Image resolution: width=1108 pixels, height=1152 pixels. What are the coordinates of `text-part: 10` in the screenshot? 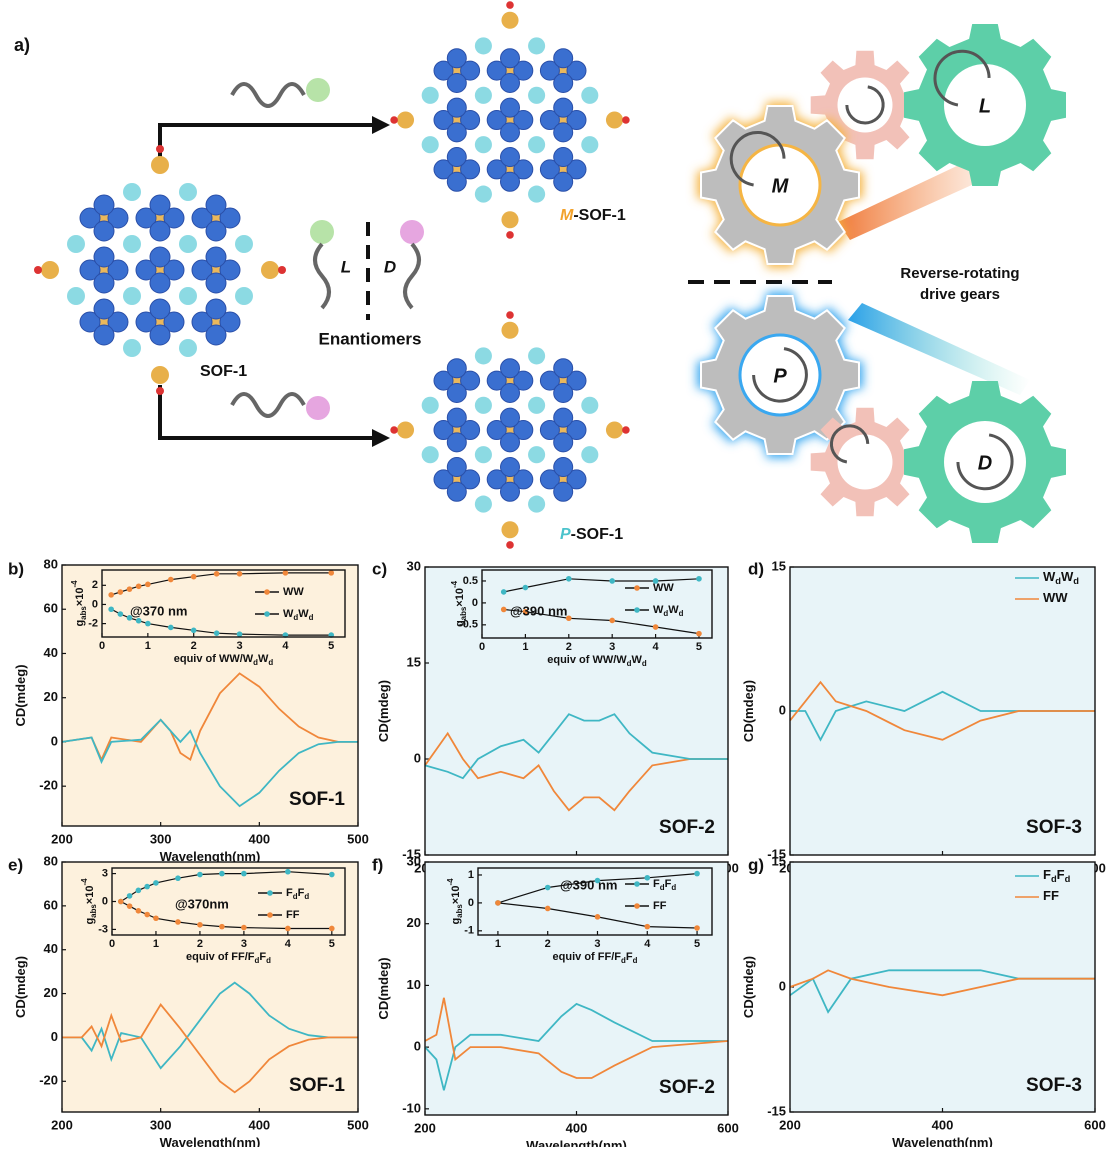 It's located at (80, 593).